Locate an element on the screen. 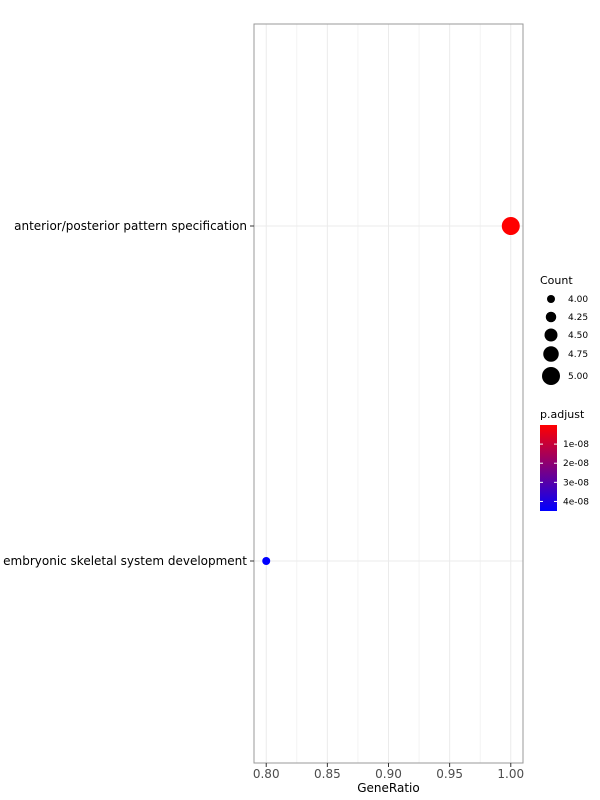  p-adjust-colorbar is located at coordinates (548, 468).